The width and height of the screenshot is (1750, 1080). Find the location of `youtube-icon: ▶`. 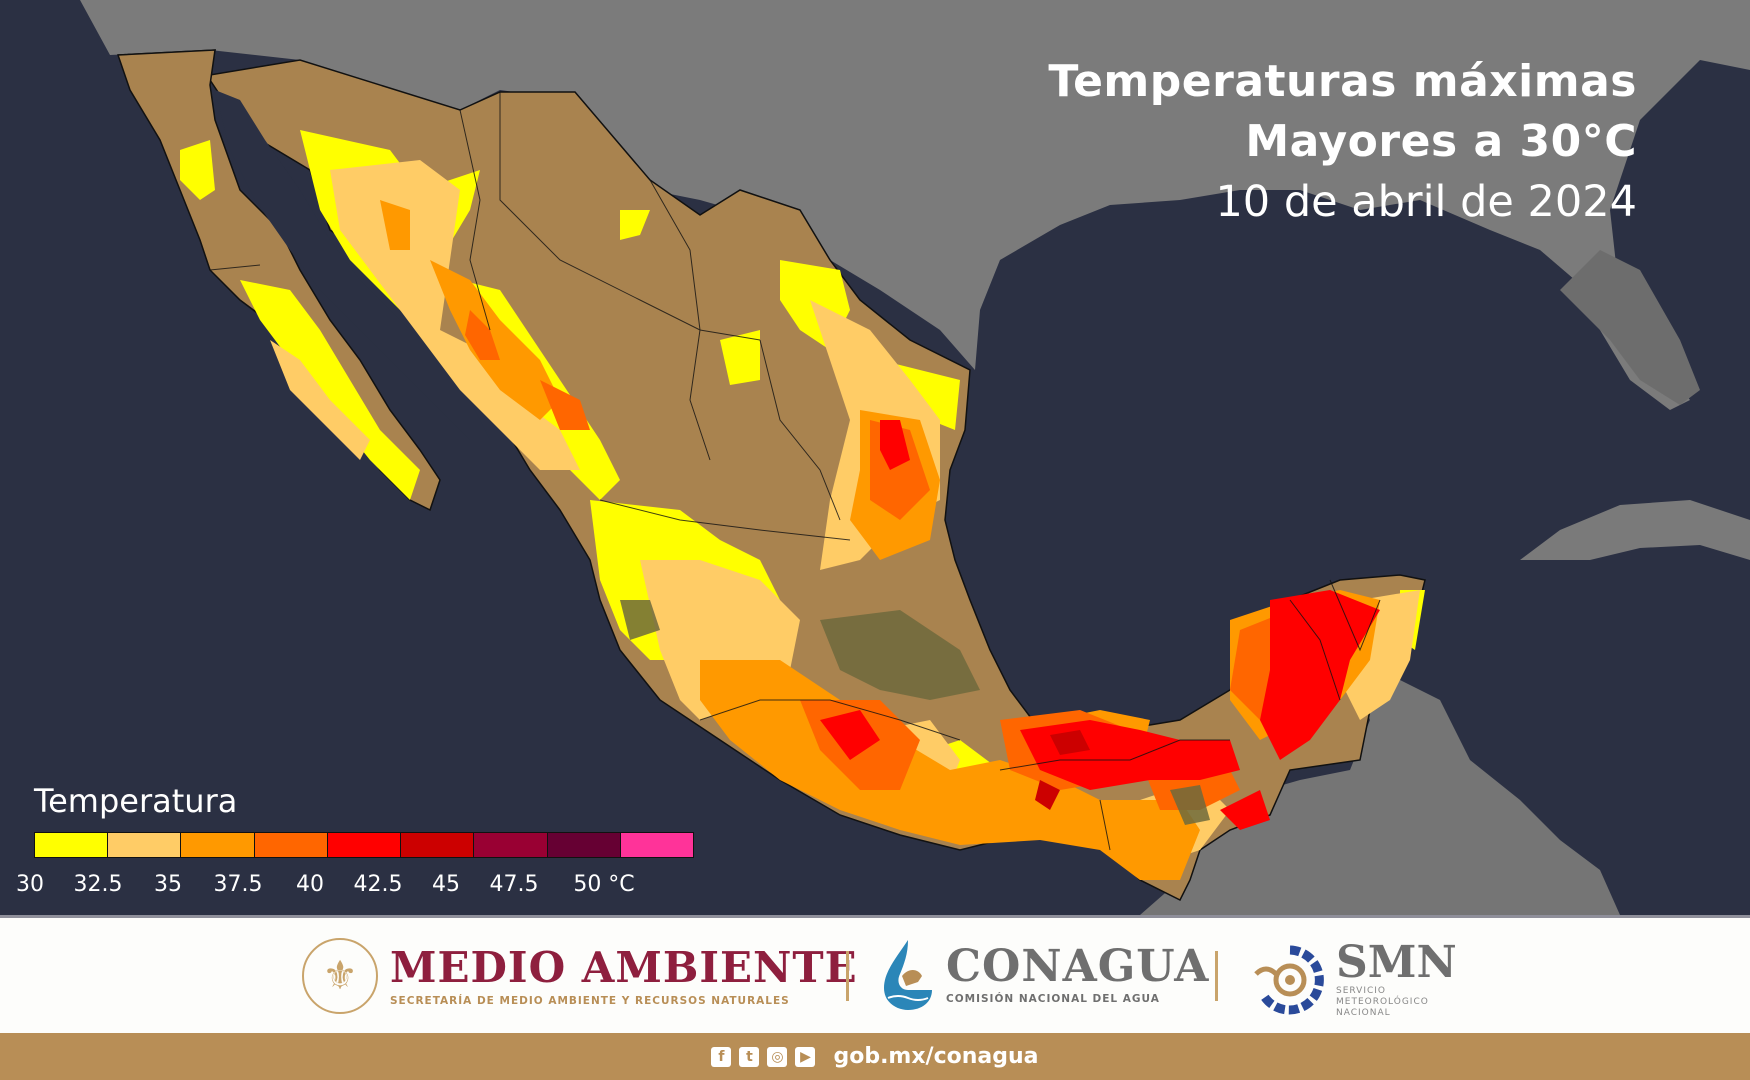

youtube-icon: ▶ is located at coordinates (805, 1056).